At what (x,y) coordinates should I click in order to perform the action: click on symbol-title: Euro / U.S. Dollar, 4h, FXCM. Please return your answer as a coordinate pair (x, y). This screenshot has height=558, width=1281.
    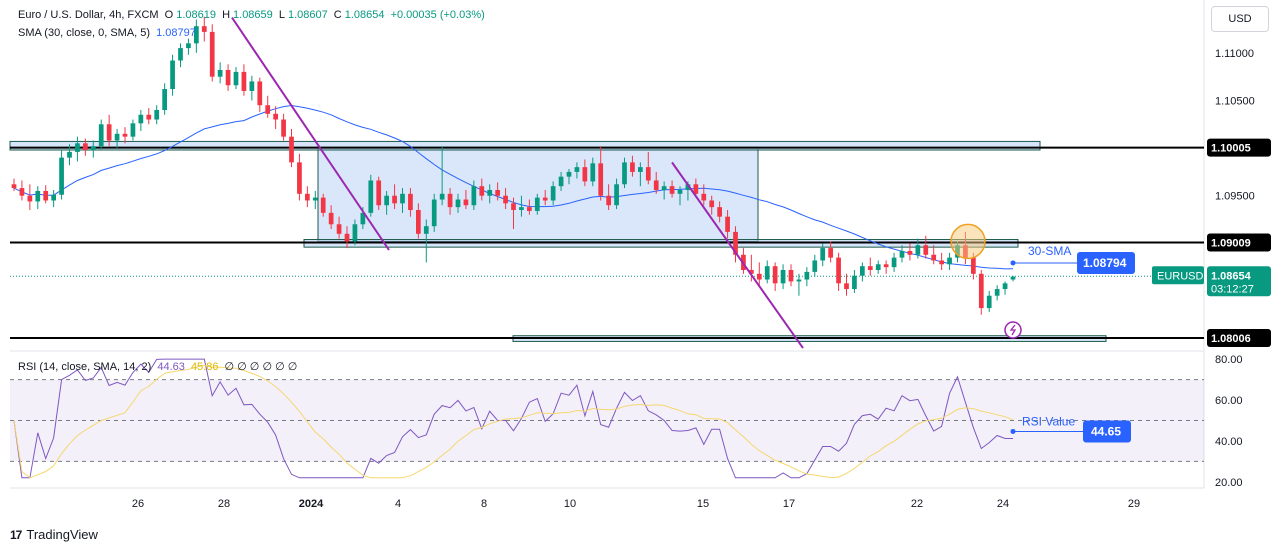
    Looking at the image, I should click on (88, 15).